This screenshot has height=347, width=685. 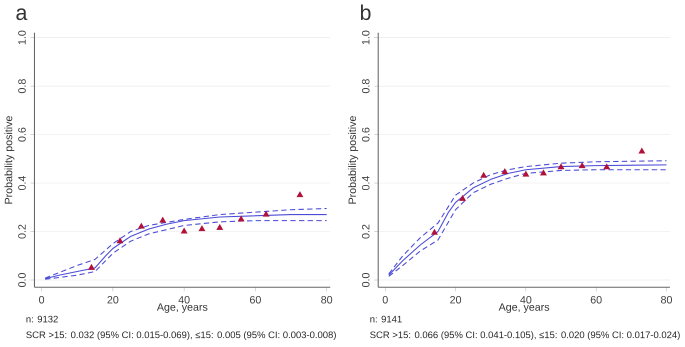 What do you see at coordinates (386, 319) in the screenshot?
I see `text: n: 9141` at bounding box center [386, 319].